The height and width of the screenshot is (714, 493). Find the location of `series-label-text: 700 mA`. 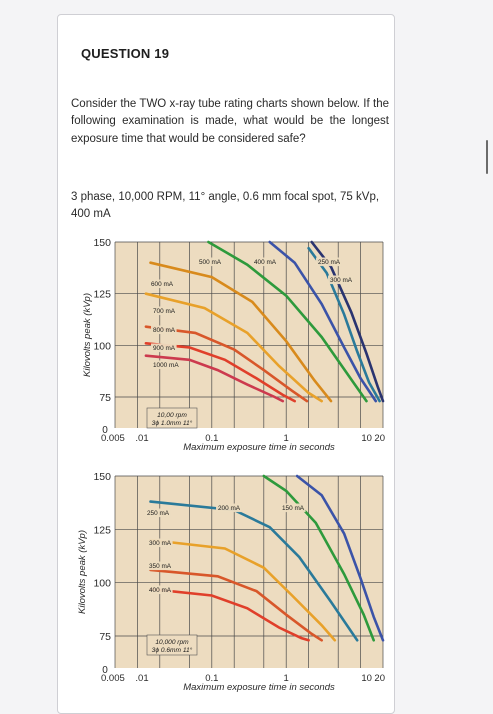

series-label-text: 700 mA is located at coordinates (164, 311).